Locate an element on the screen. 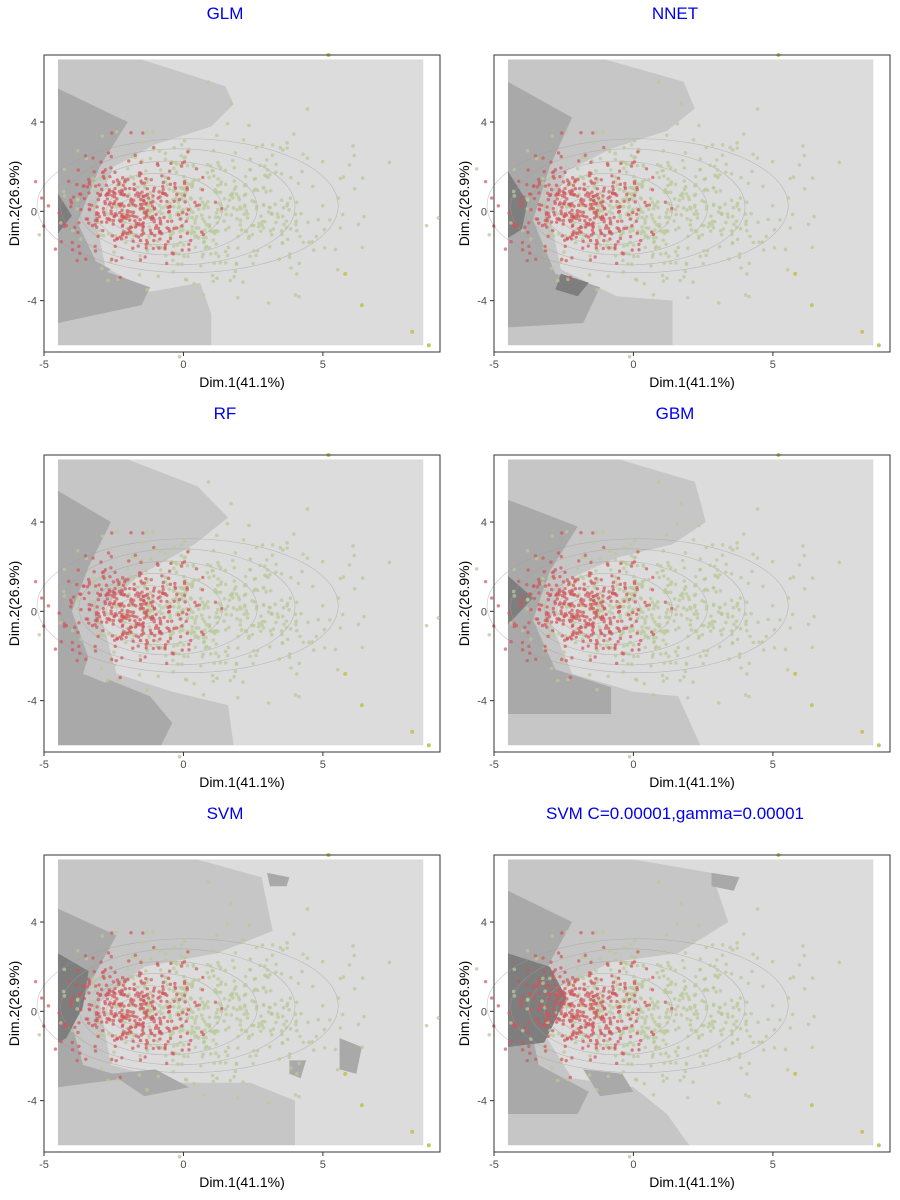 Image resolution: width=900 pixels, height=1200 pixels. y-tick-label: 4 is located at coordinates (34, 923).